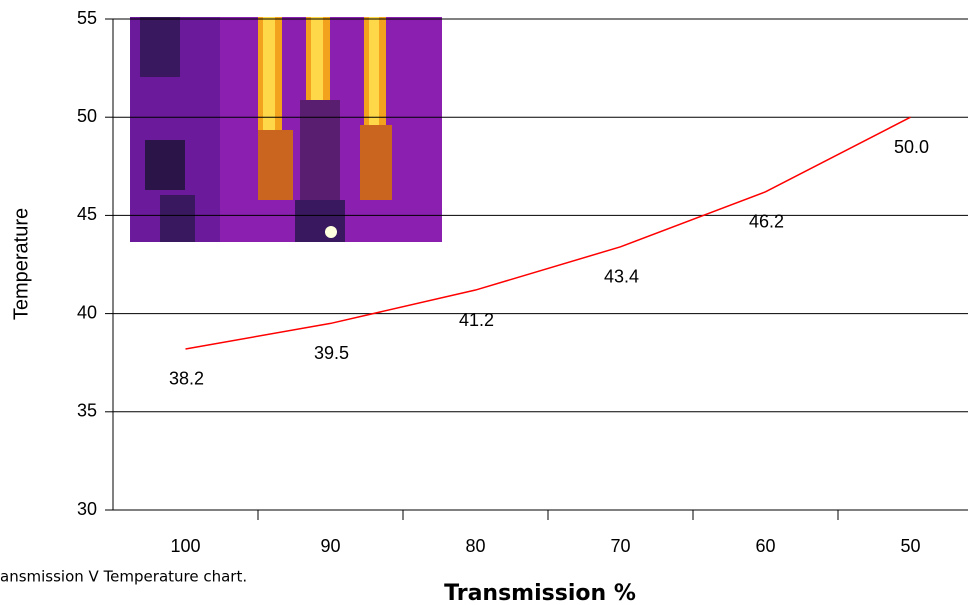  Describe the element at coordinates (475, 546) in the screenshot. I see `x-tick-label: 80` at that location.